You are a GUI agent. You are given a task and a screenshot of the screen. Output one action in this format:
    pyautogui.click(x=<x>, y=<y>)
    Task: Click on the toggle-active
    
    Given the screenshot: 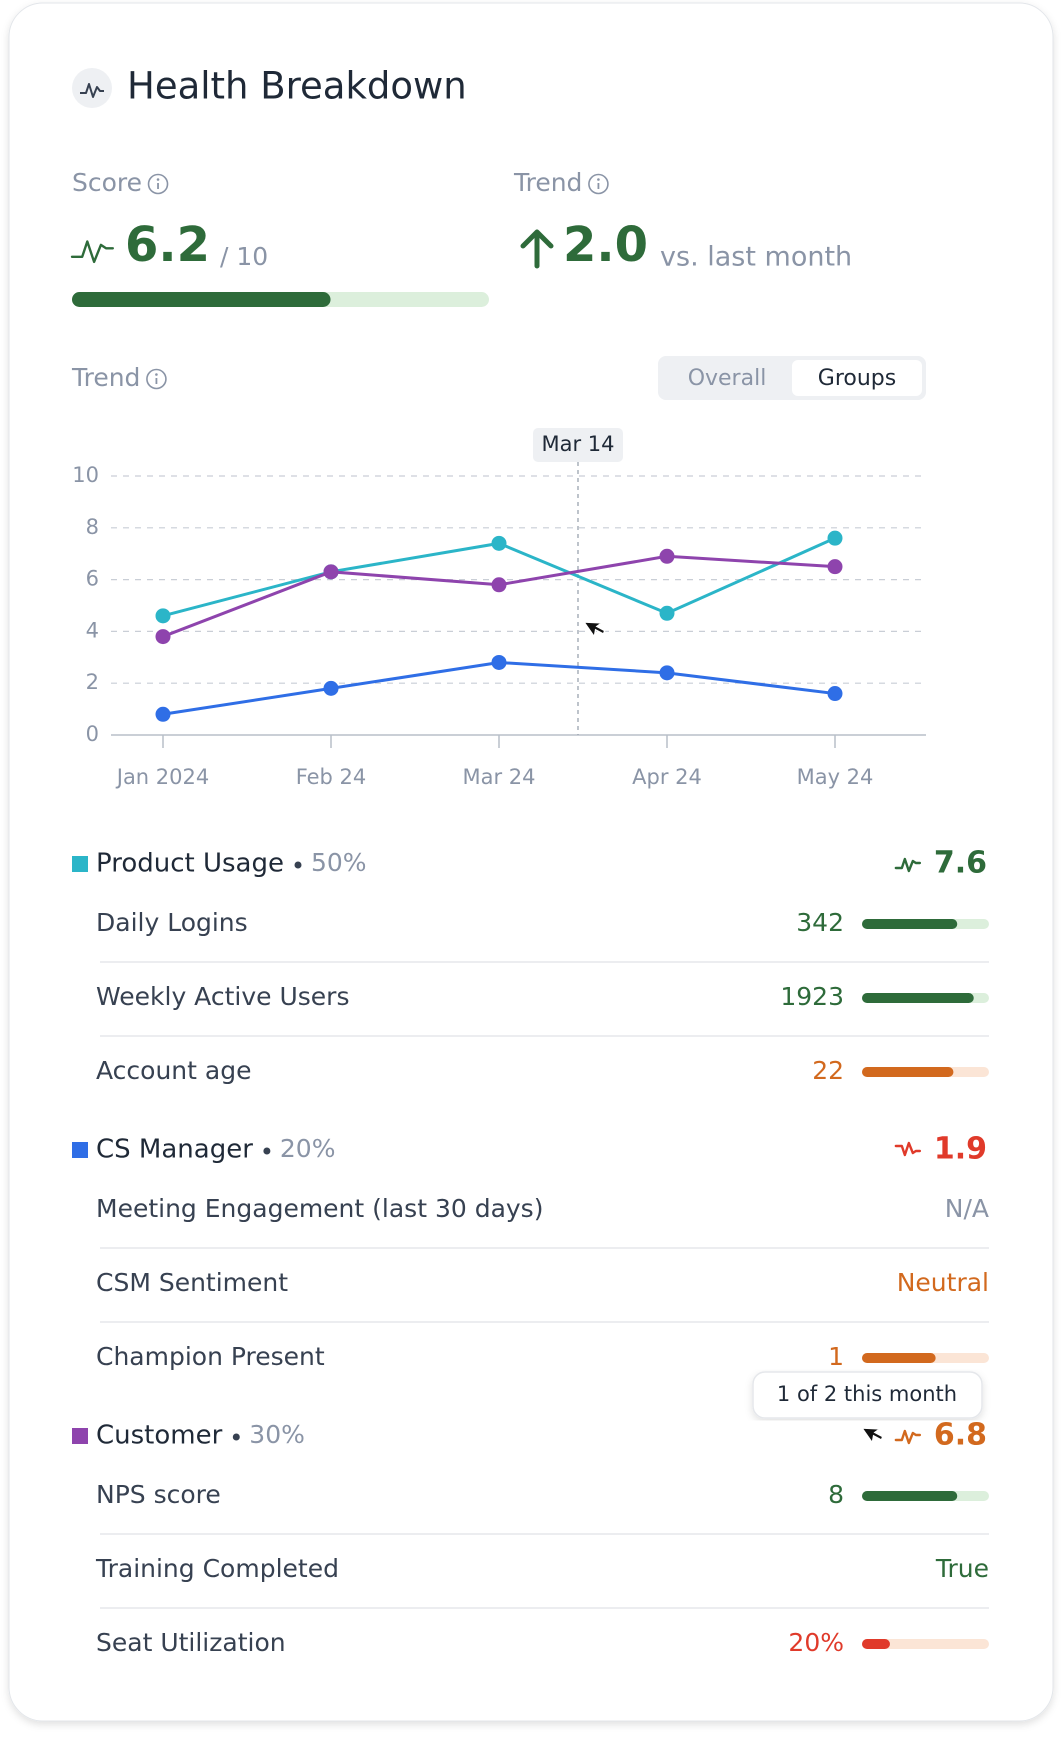 What is the action you would take?
    pyautogui.click(x=857, y=378)
    